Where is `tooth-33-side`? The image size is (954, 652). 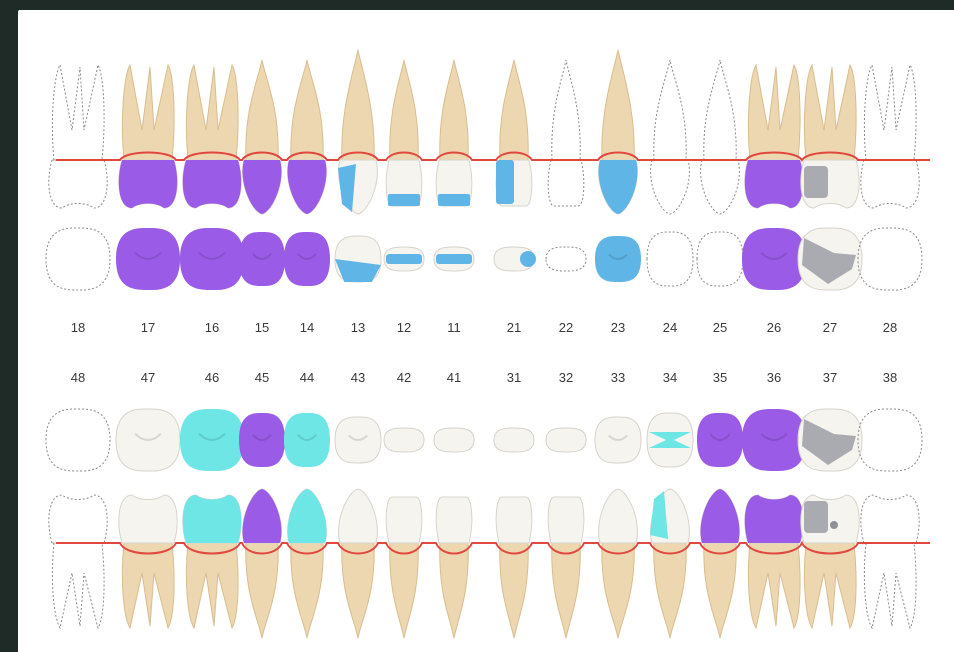 tooth-33-side is located at coordinates (618, 563).